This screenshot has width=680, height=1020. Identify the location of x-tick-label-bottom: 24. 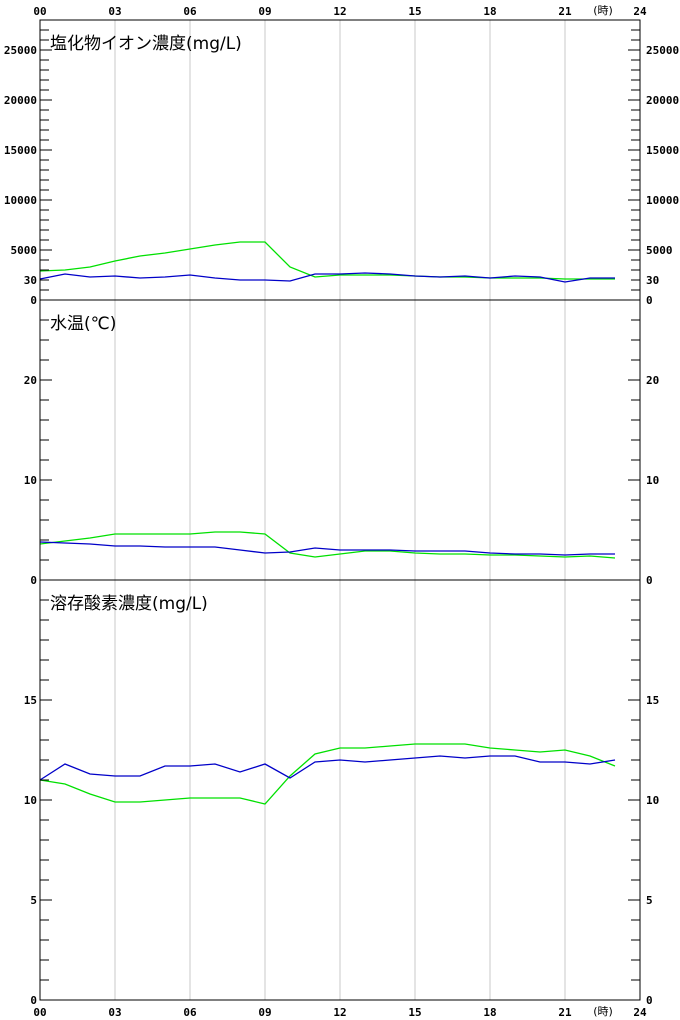
(640, 1012).